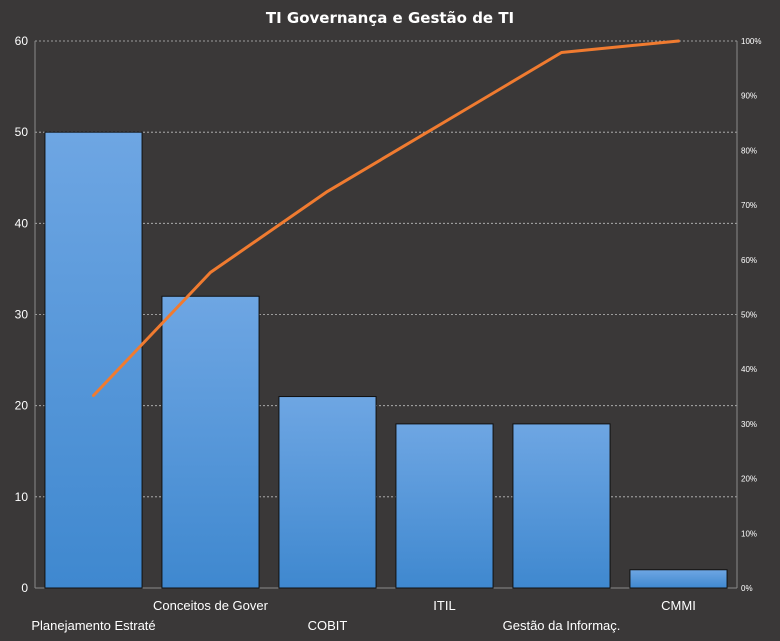 The image size is (780, 641). I want to click on y-tick-label: 50, so click(22, 132).